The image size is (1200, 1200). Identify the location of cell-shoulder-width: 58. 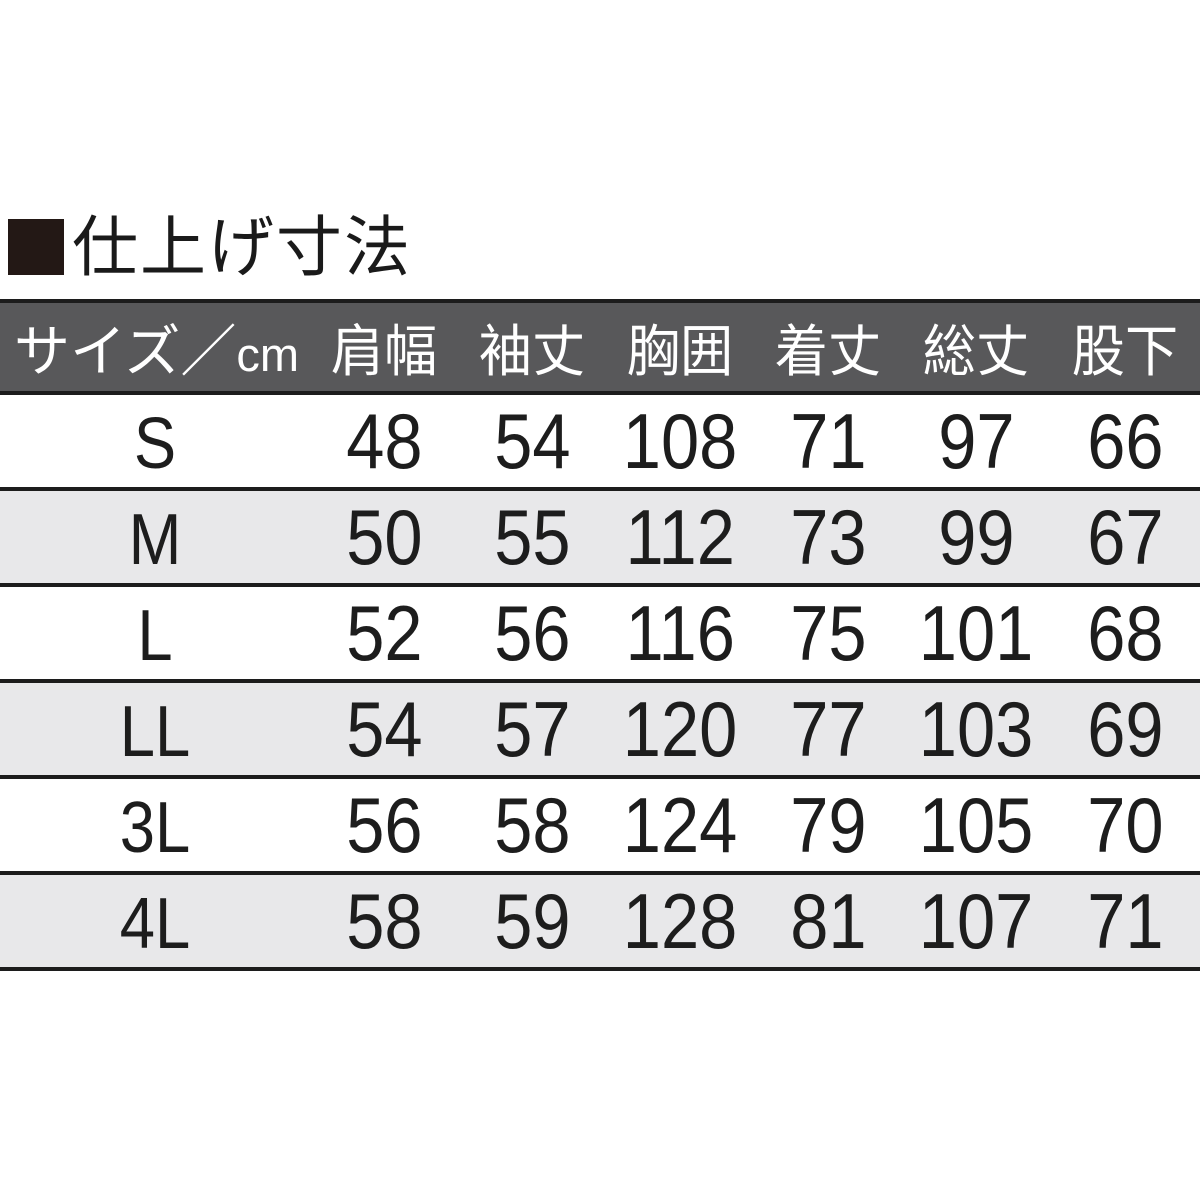
(384, 922).